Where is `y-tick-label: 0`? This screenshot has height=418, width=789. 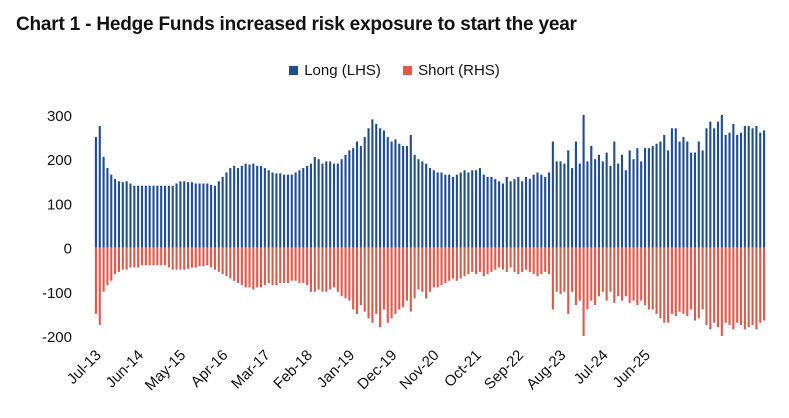 y-tick-label: 0 is located at coordinates (68, 249).